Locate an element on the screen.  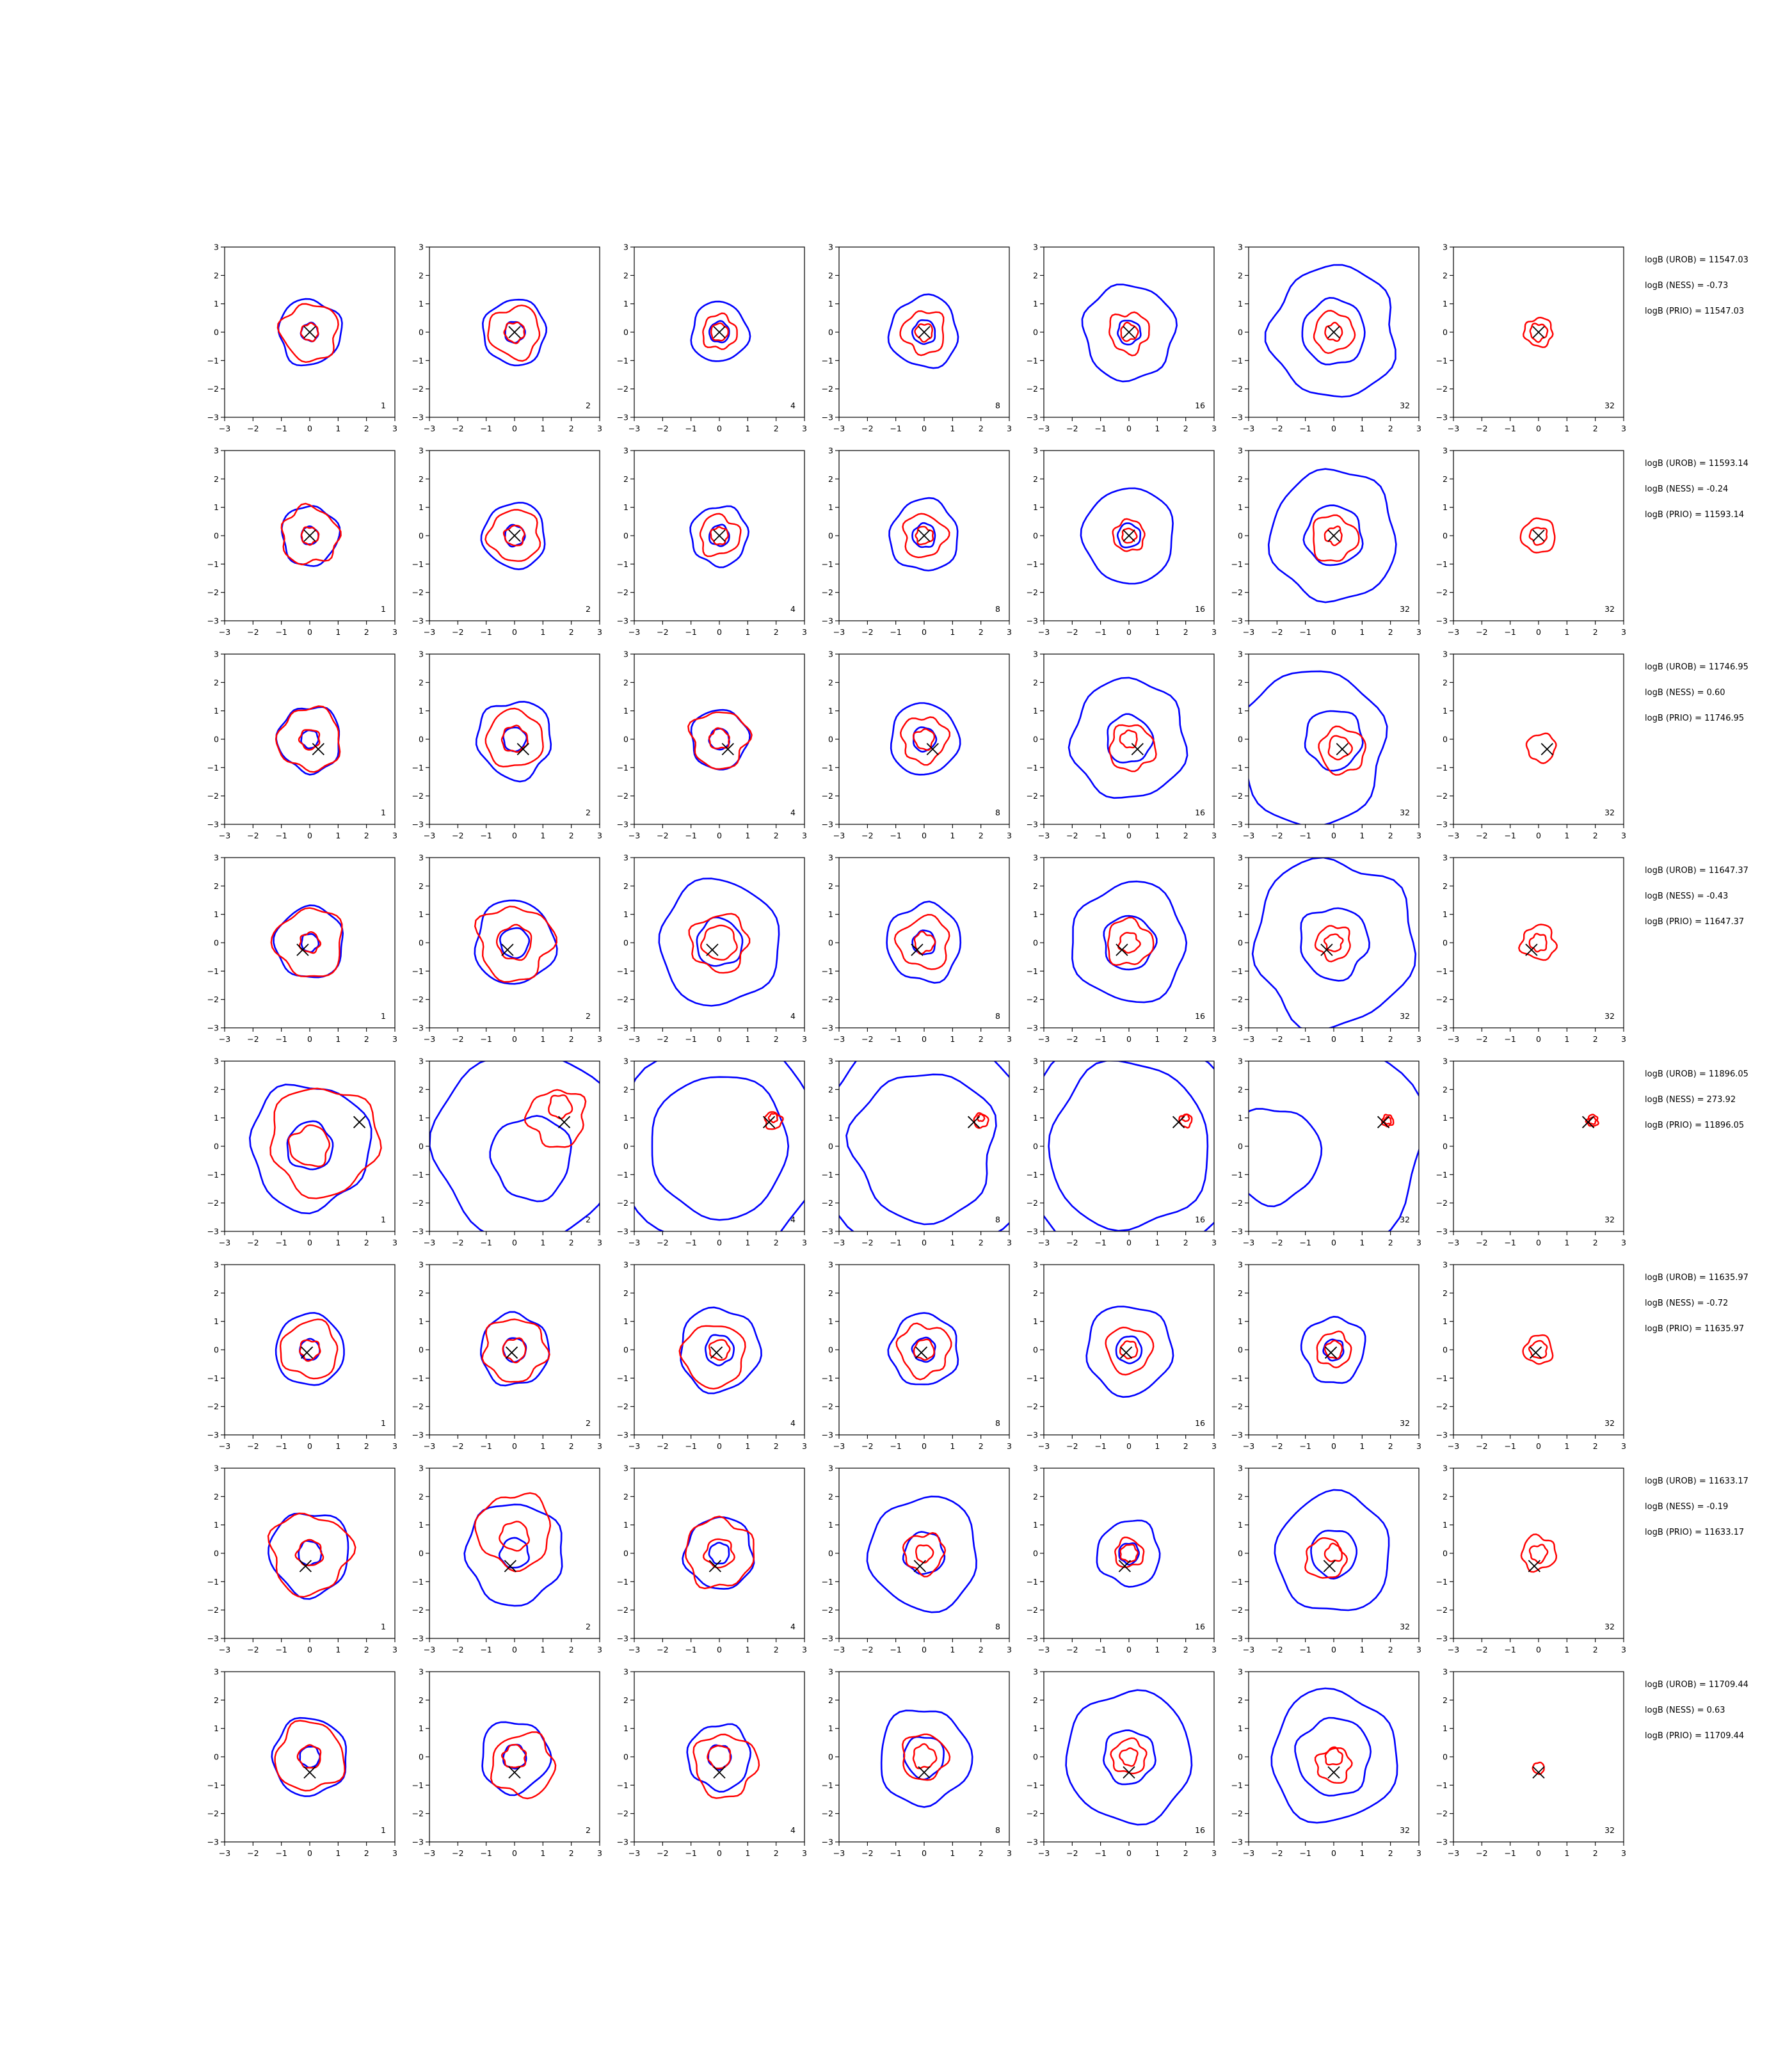
column-label: 1 is located at coordinates (383, 1626).